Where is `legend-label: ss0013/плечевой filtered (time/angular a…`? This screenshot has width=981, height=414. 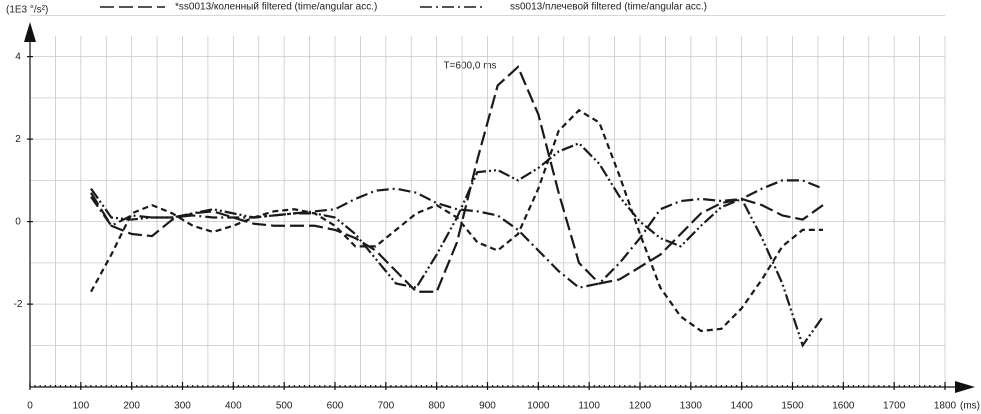 legend-label: ss0013/плечевой filtered (time/angular a… is located at coordinates (608, 7).